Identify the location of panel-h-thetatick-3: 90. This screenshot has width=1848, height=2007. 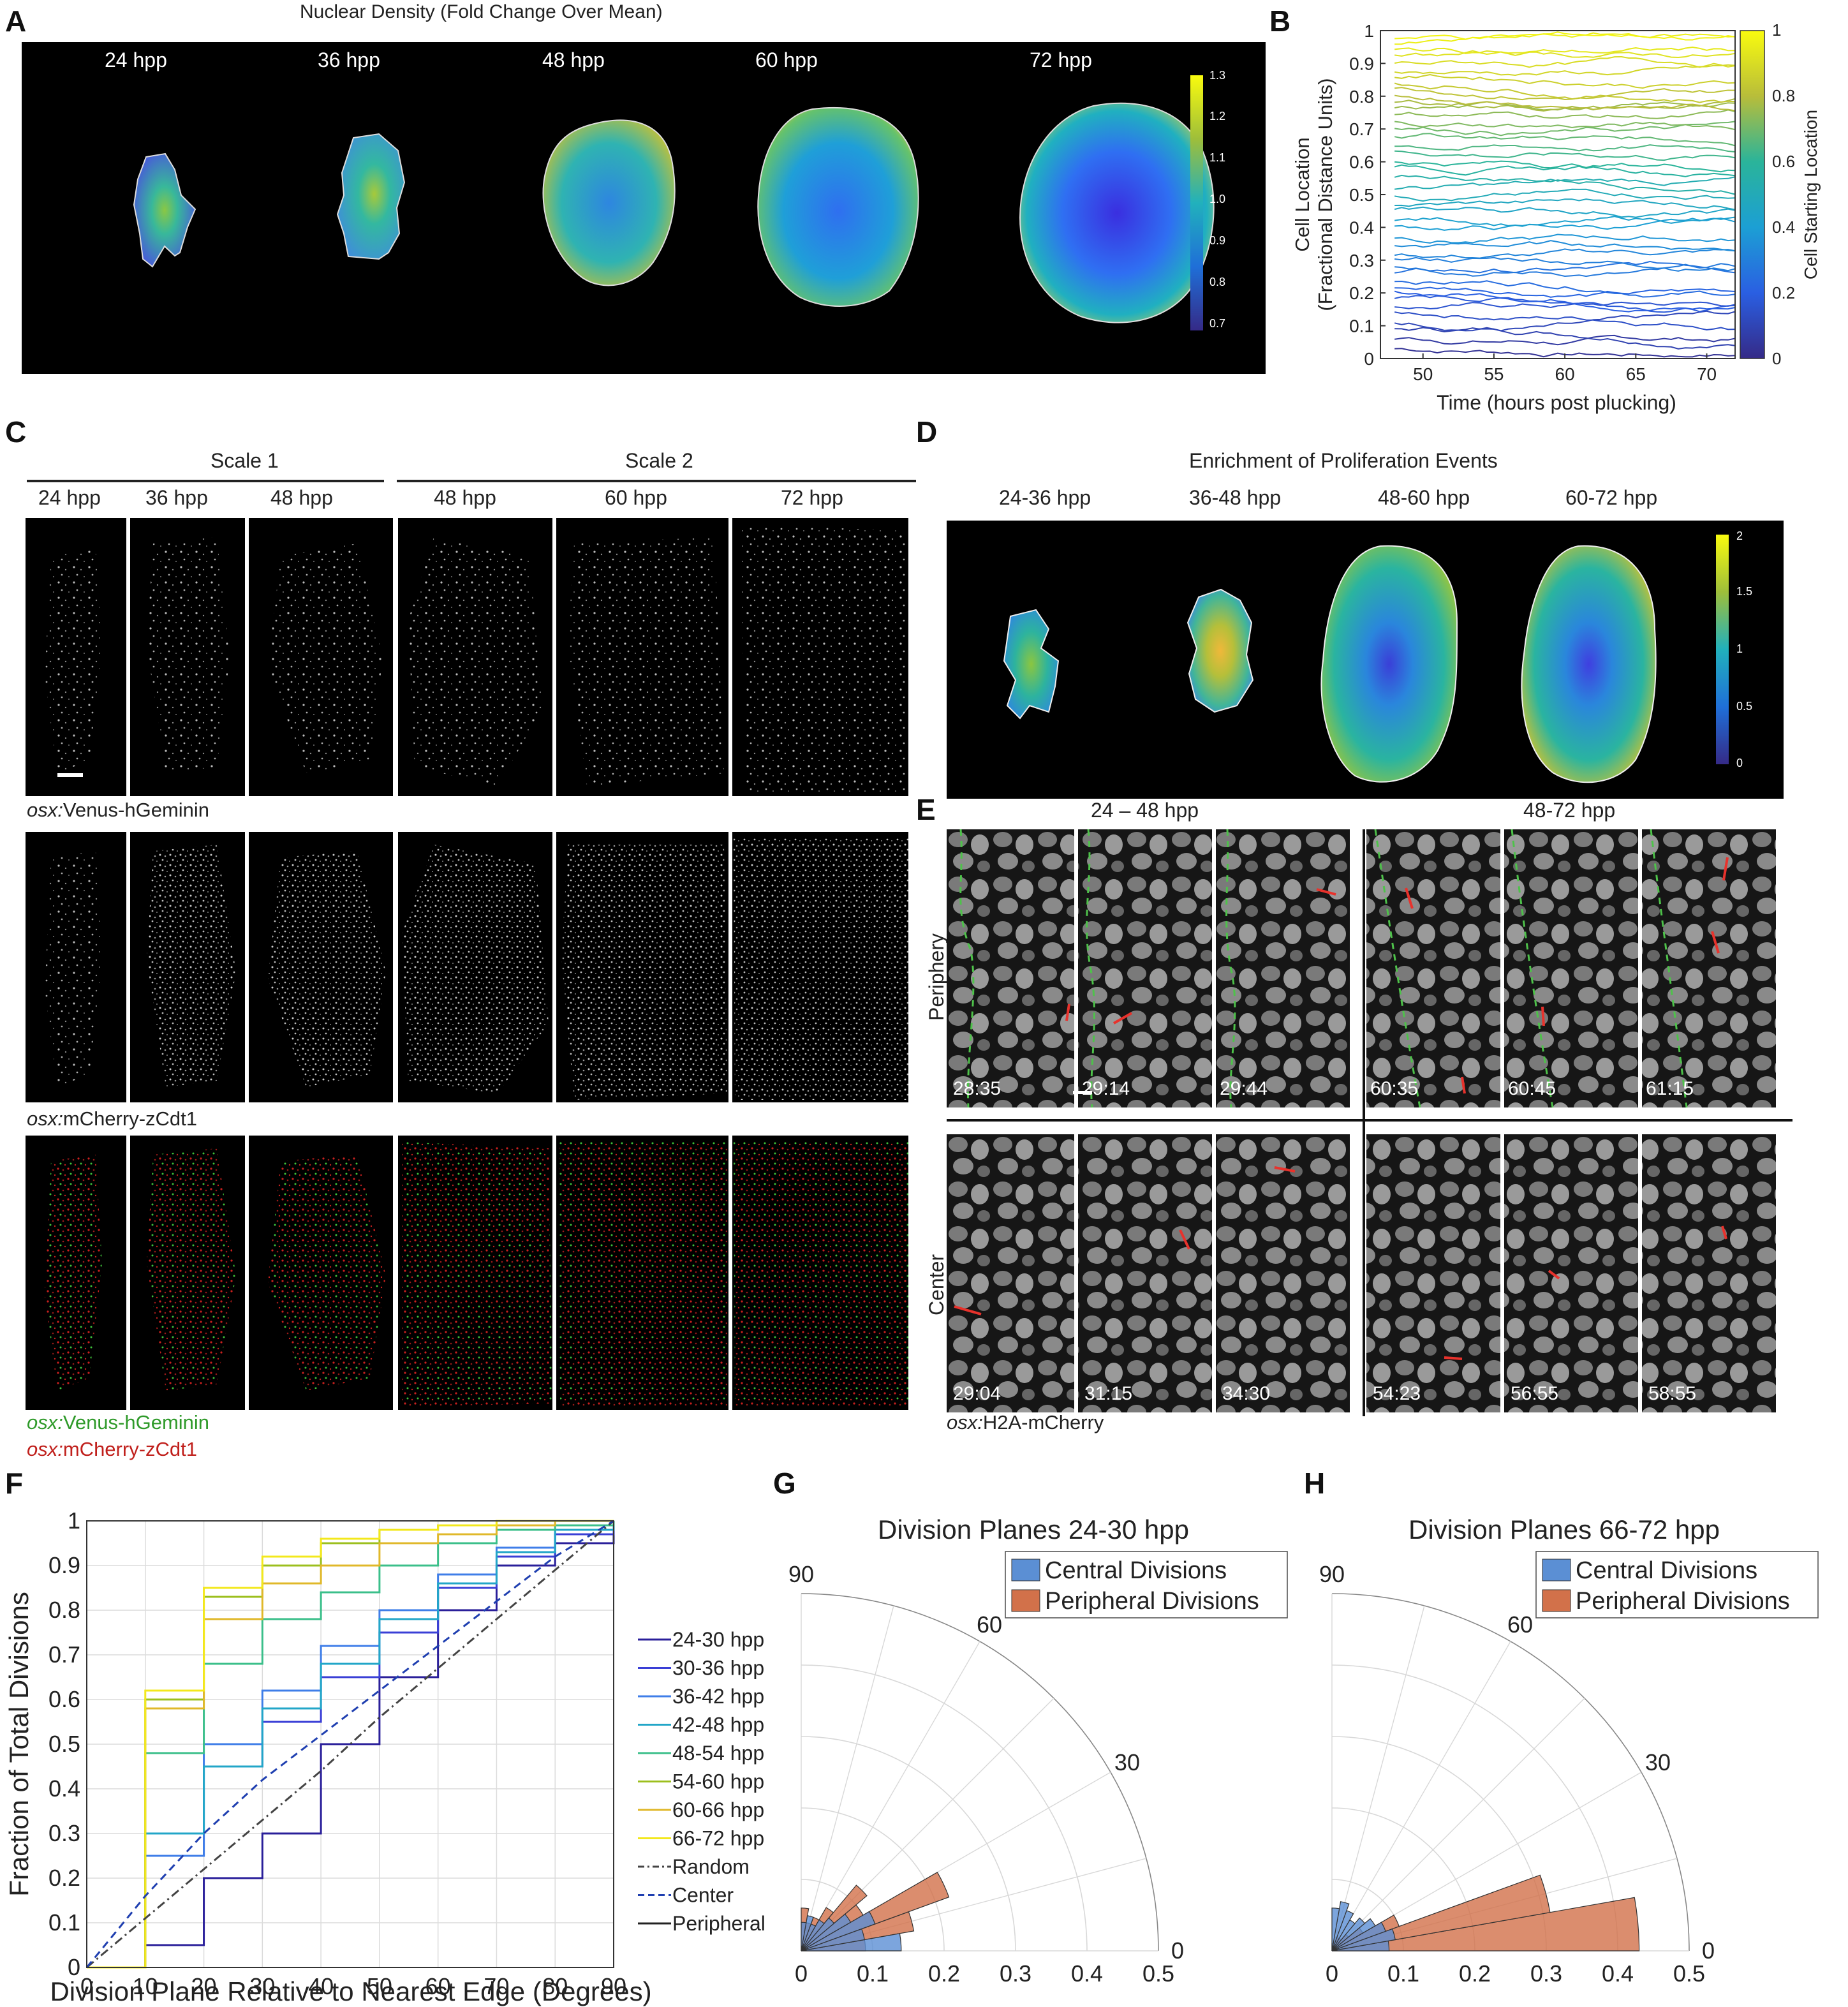
(1332, 1574).